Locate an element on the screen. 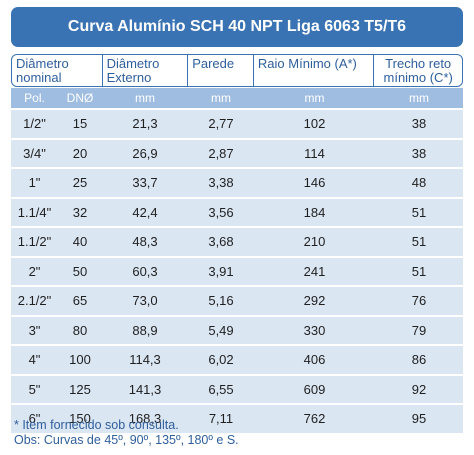  table-cell: 65 is located at coordinates (80, 301).